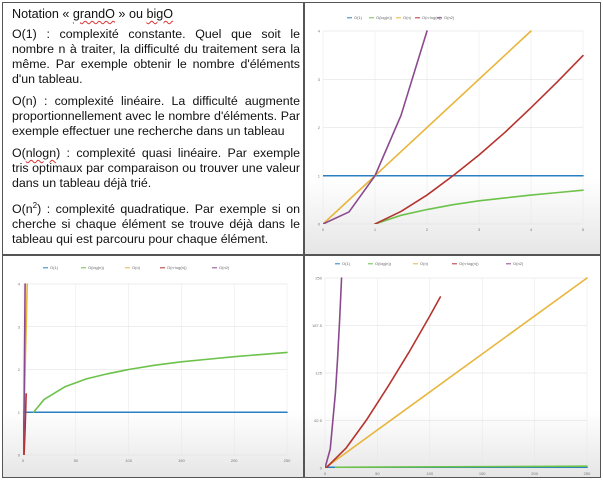 This screenshot has width=603, height=480. What do you see at coordinates (318, 420) in the screenshot?
I see `y-tick-label: 62.5` at bounding box center [318, 420].